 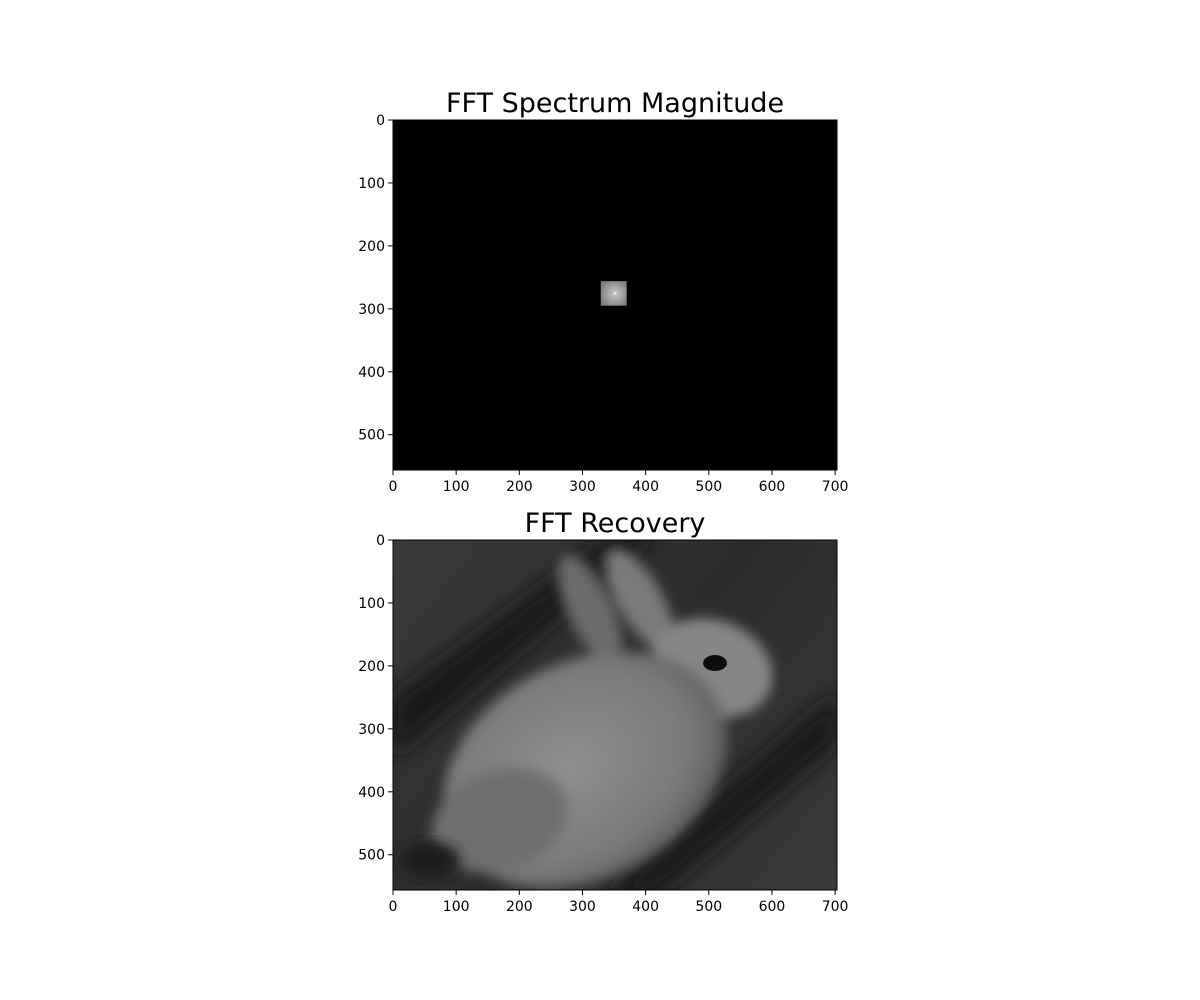 What do you see at coordinates (430, 860) in the screenshot?
I see `recovery-ground-shadow` at bounding box center [430, 860].